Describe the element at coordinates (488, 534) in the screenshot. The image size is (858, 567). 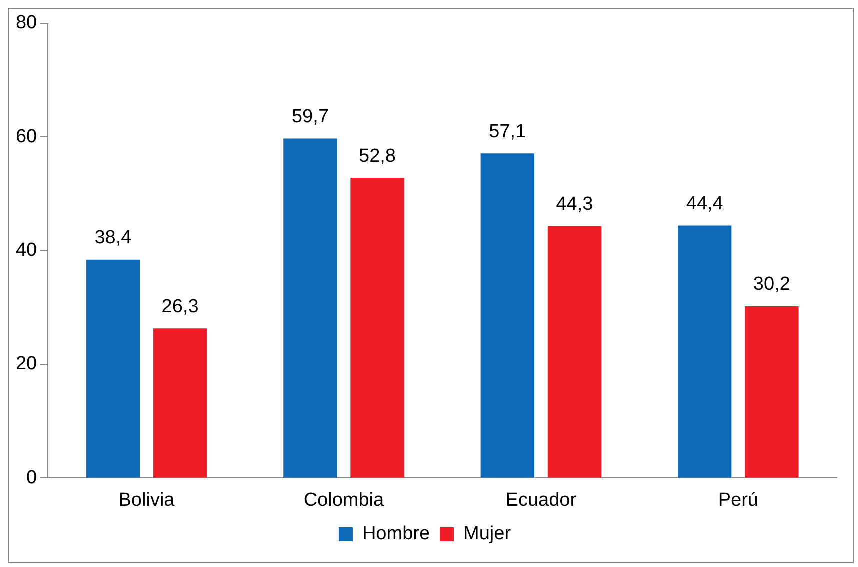
I see `legend-label: Mujer` at that location.